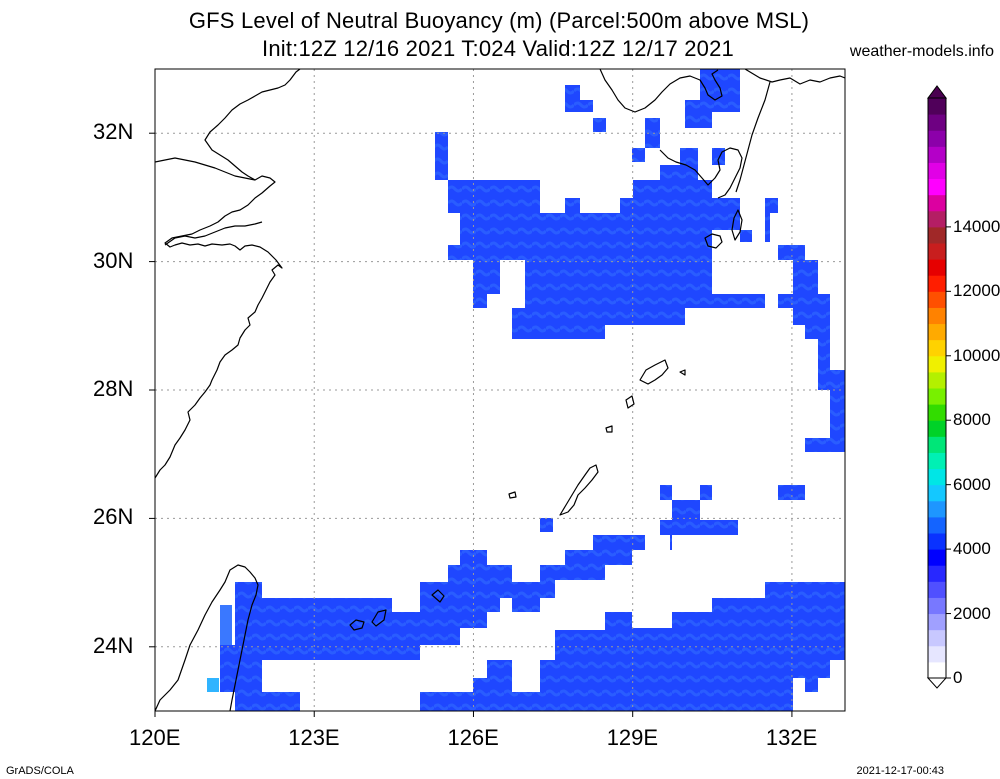 Image resolution: width=1000 pixels, height=779 pixels. I want to click on shade-cell-light, so click(213, 685).